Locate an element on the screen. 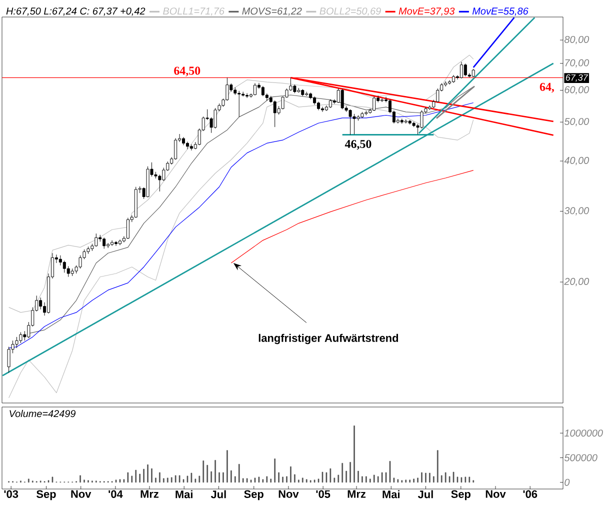 This screenshot has height=510, width=612. x-tick-label: '06 is located at coordinates (530, 494).